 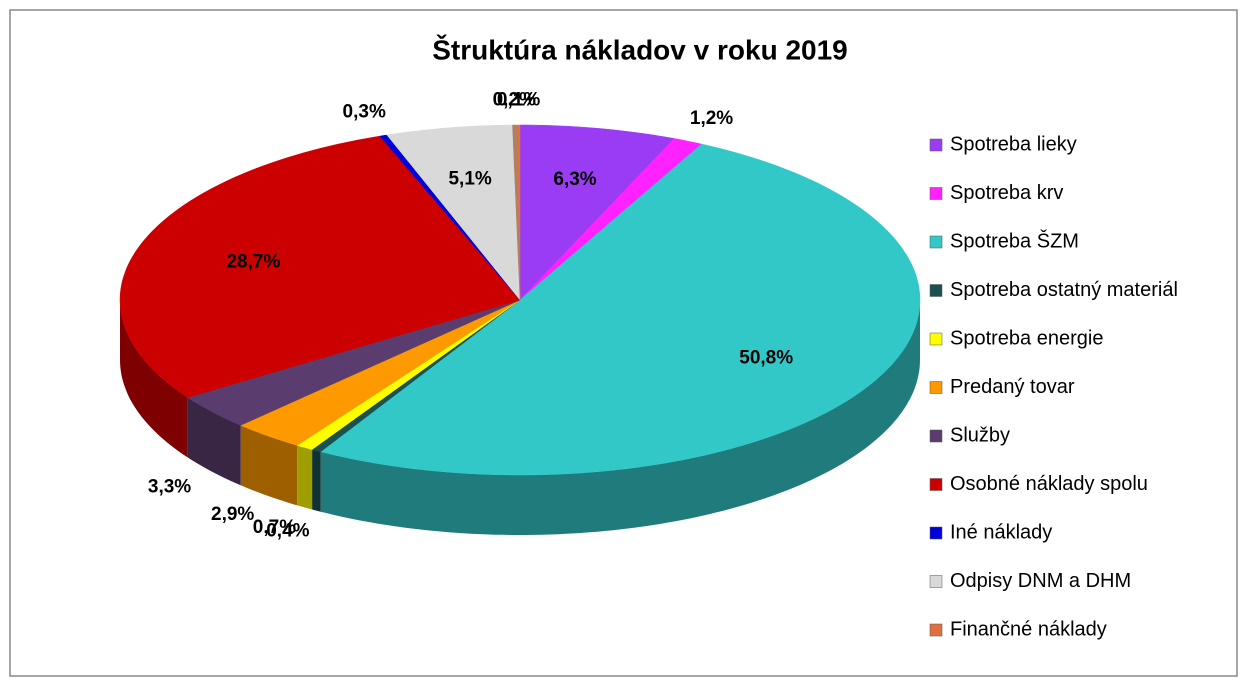 I want to click on legend-label: Spotreba energie, so click(x=1026, y=338).